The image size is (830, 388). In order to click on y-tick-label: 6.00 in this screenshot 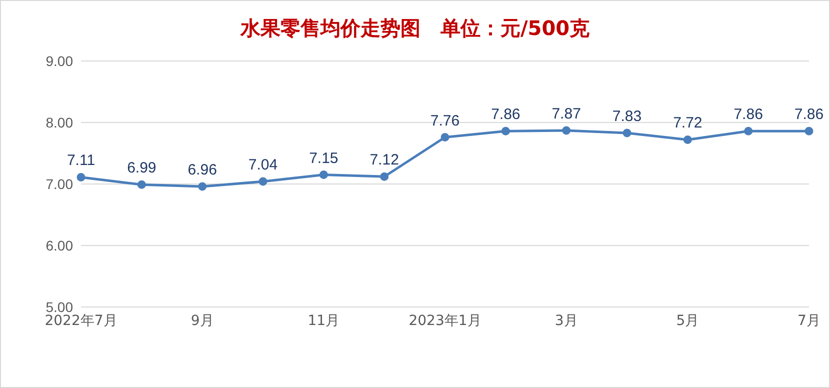, I will do `click(60, 245)`.